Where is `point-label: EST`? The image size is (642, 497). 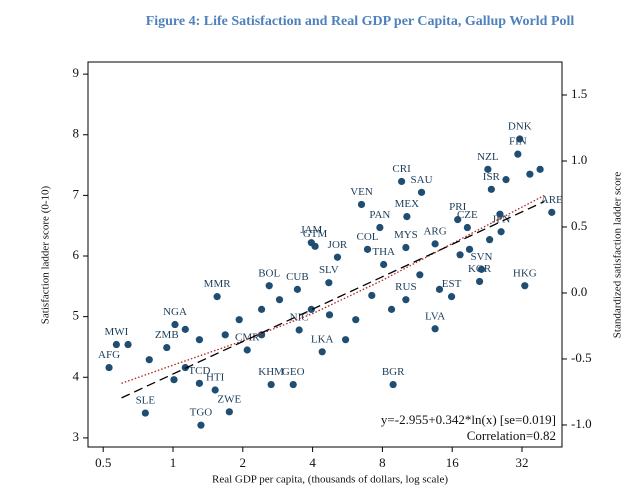 point-label: EST is located at coordinates (452, 284).